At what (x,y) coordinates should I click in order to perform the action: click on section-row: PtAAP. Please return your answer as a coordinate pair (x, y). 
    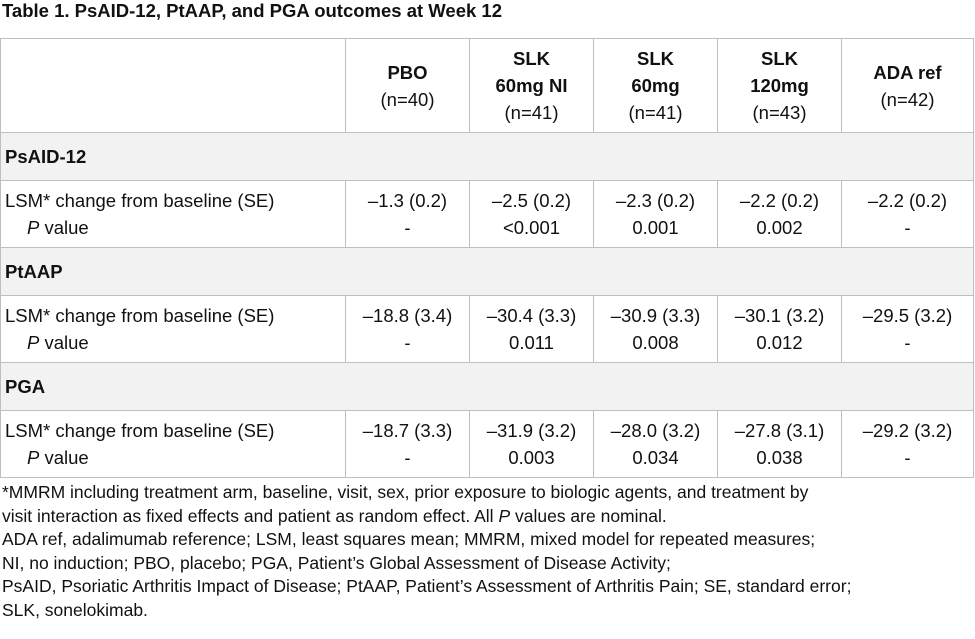
    Looking at the image, I should click on (487, 271).